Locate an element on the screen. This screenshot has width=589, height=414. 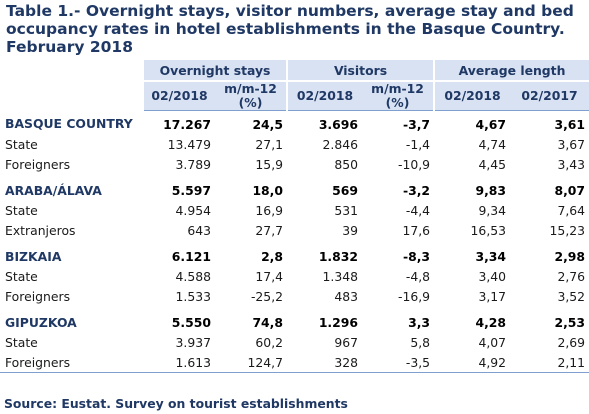
visitors-cell: 328 is located at coordinates (325, 362).